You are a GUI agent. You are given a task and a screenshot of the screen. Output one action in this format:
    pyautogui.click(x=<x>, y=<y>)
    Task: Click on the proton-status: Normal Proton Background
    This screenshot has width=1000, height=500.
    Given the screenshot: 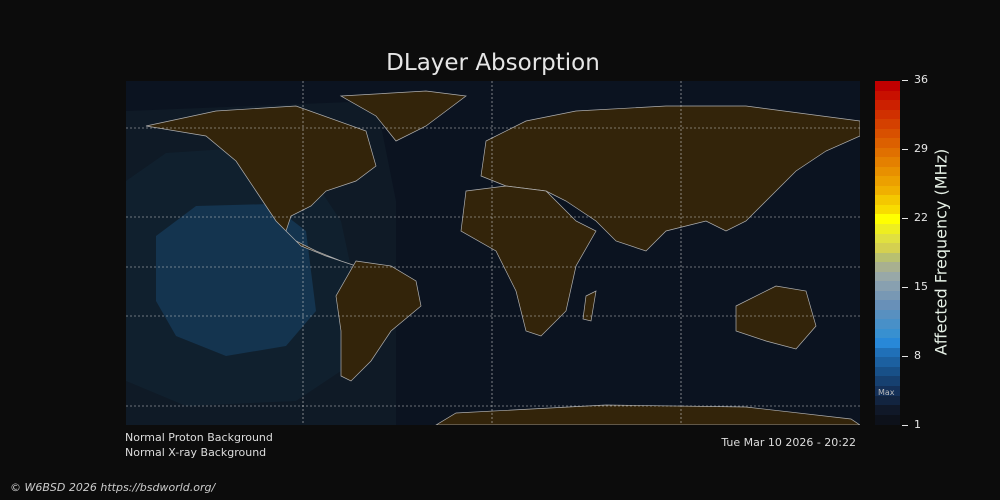 What is the action you would take?
    pyautogui.click(x=199, y=437)
    